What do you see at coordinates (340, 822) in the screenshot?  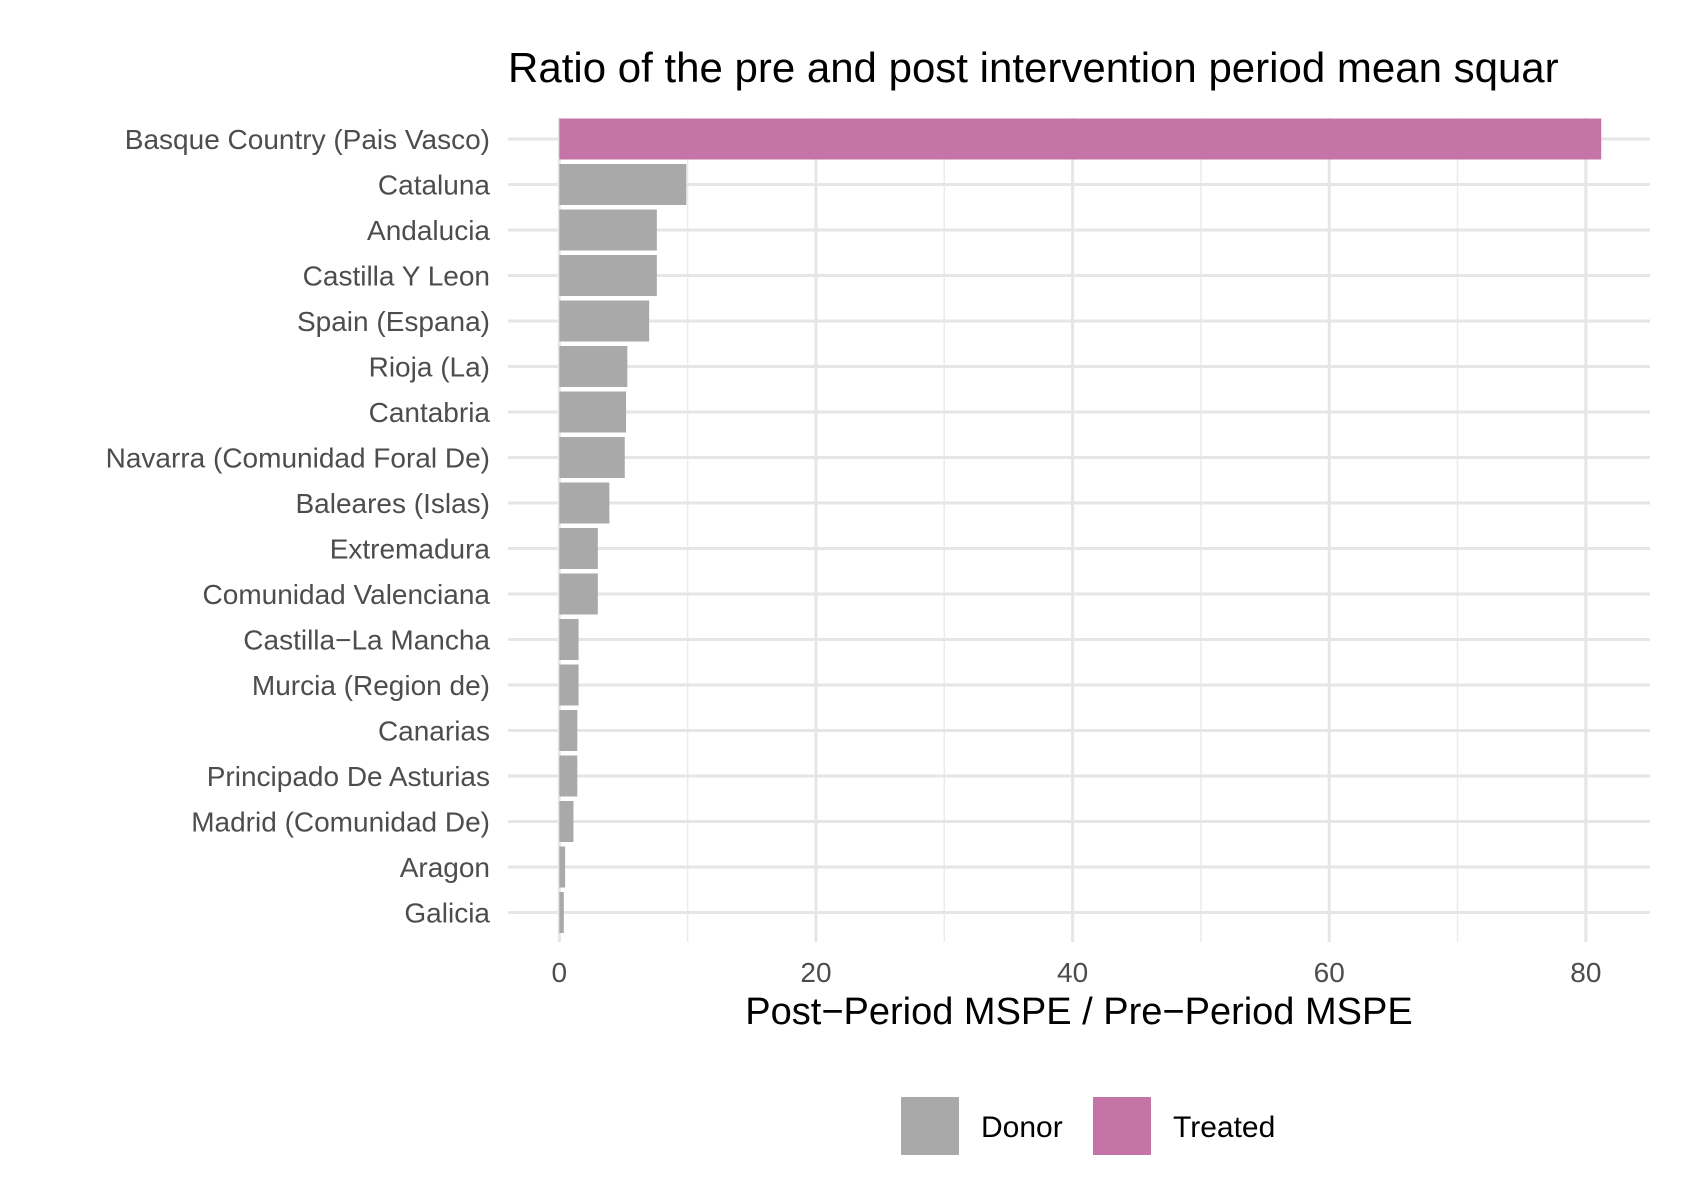 I see `y-tick-label: Madrid (Comunidad De)` at bounding box center [340, 822].